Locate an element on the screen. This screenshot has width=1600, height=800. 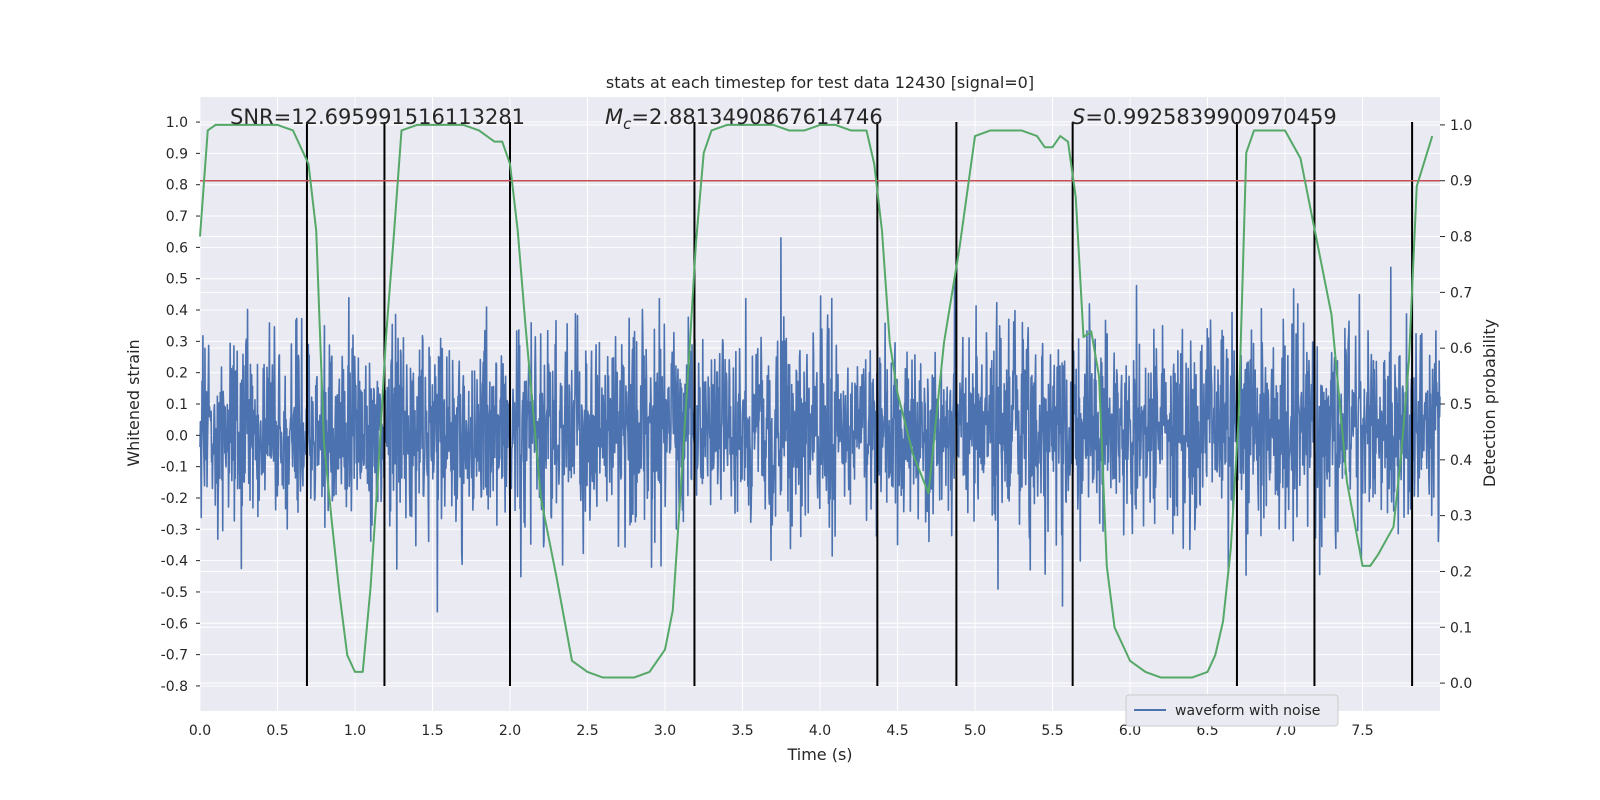
y2-ticks: 1.0 0.9 0.8 0.7 0.6 0.5 0.4 0.3 0.2 0.1 0.0 is located at coordinates (1456, 405).